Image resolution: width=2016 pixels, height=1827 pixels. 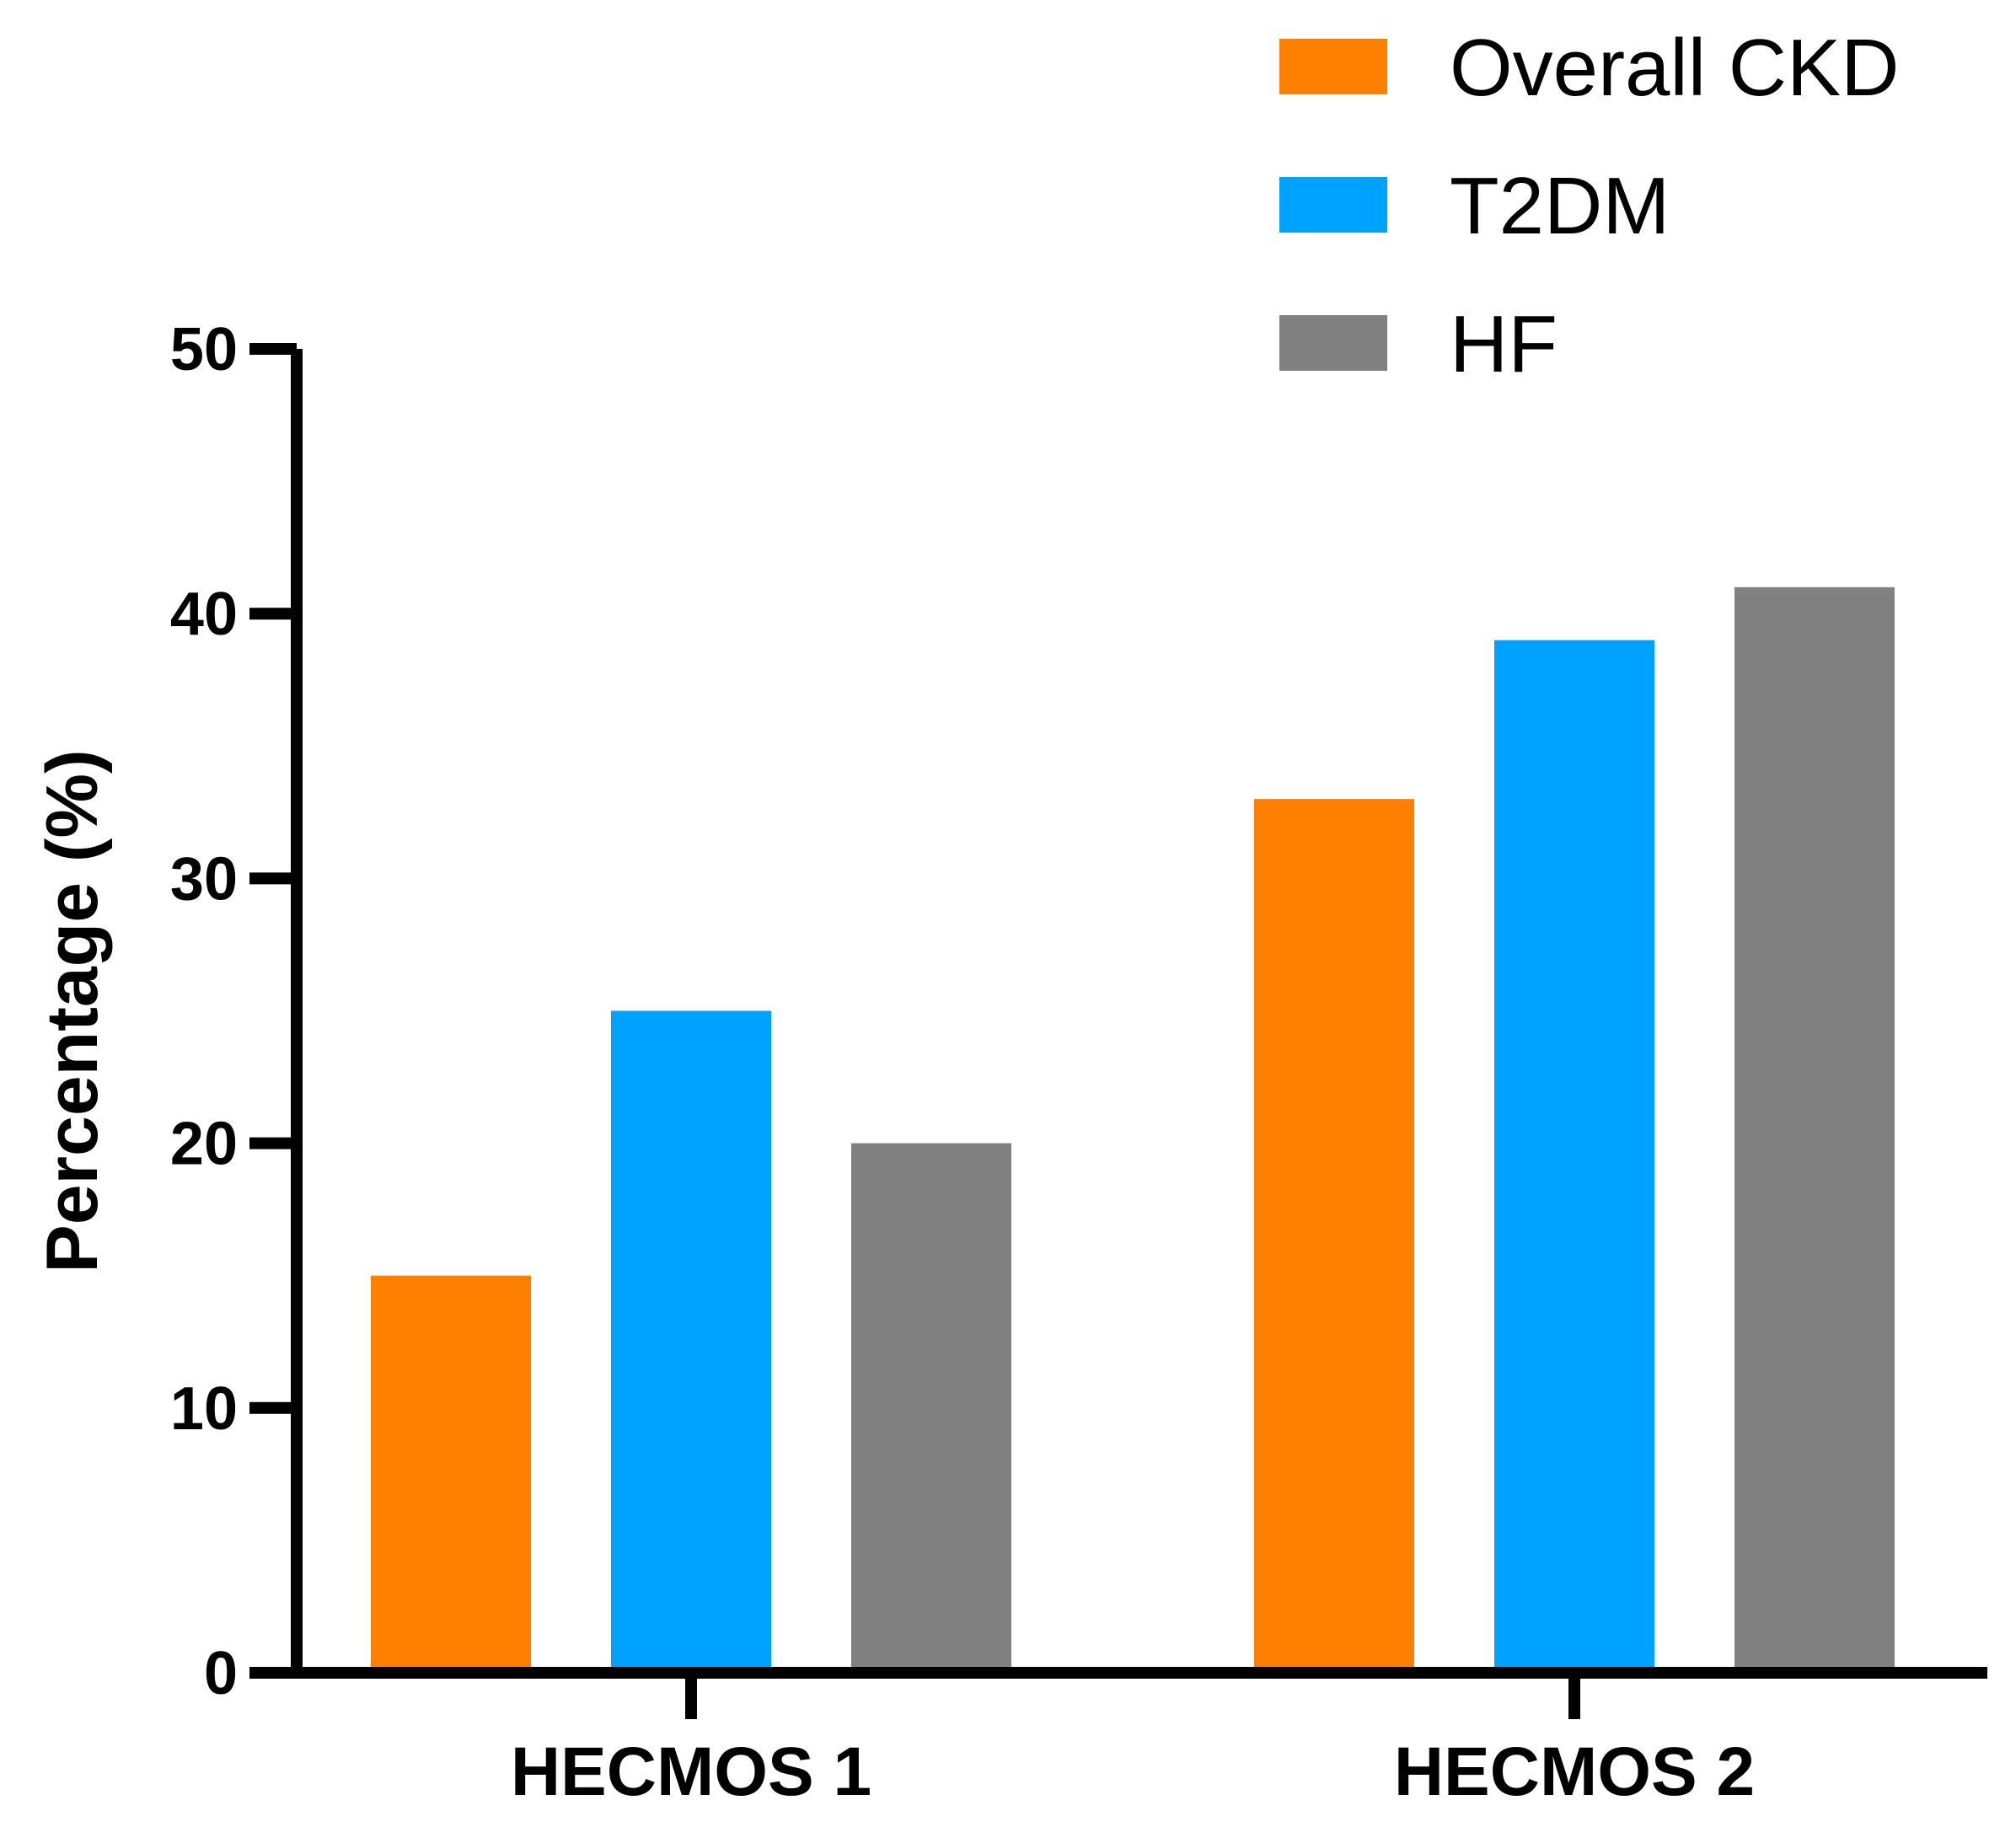 What do you see at coordinates (204, 1409) in the screenshot?
I see `y-tick-label: 10` at bounding box center [204, 1409].